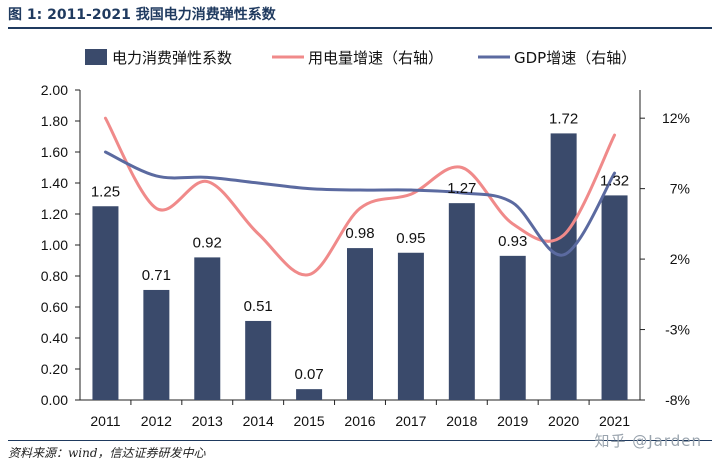 This screenshot has width=720, height=472. I want to click on left-tick-label: 0.40, so click(54, 338).